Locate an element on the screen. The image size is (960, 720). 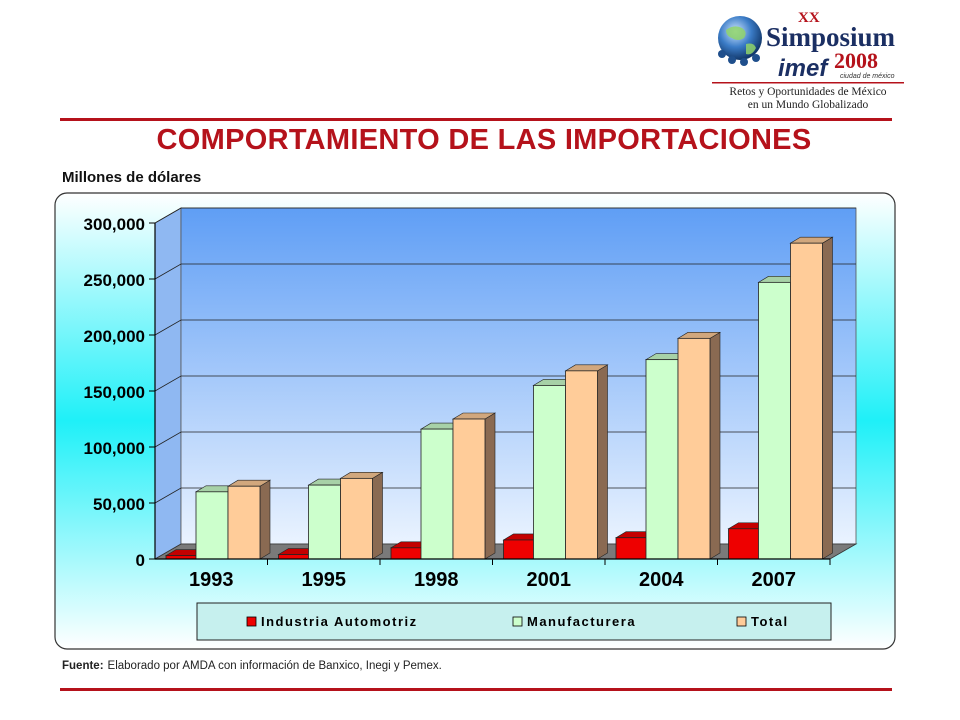
logo-tagline-1: Retos y Oportunidades de México is located at coordinates (807, 92).